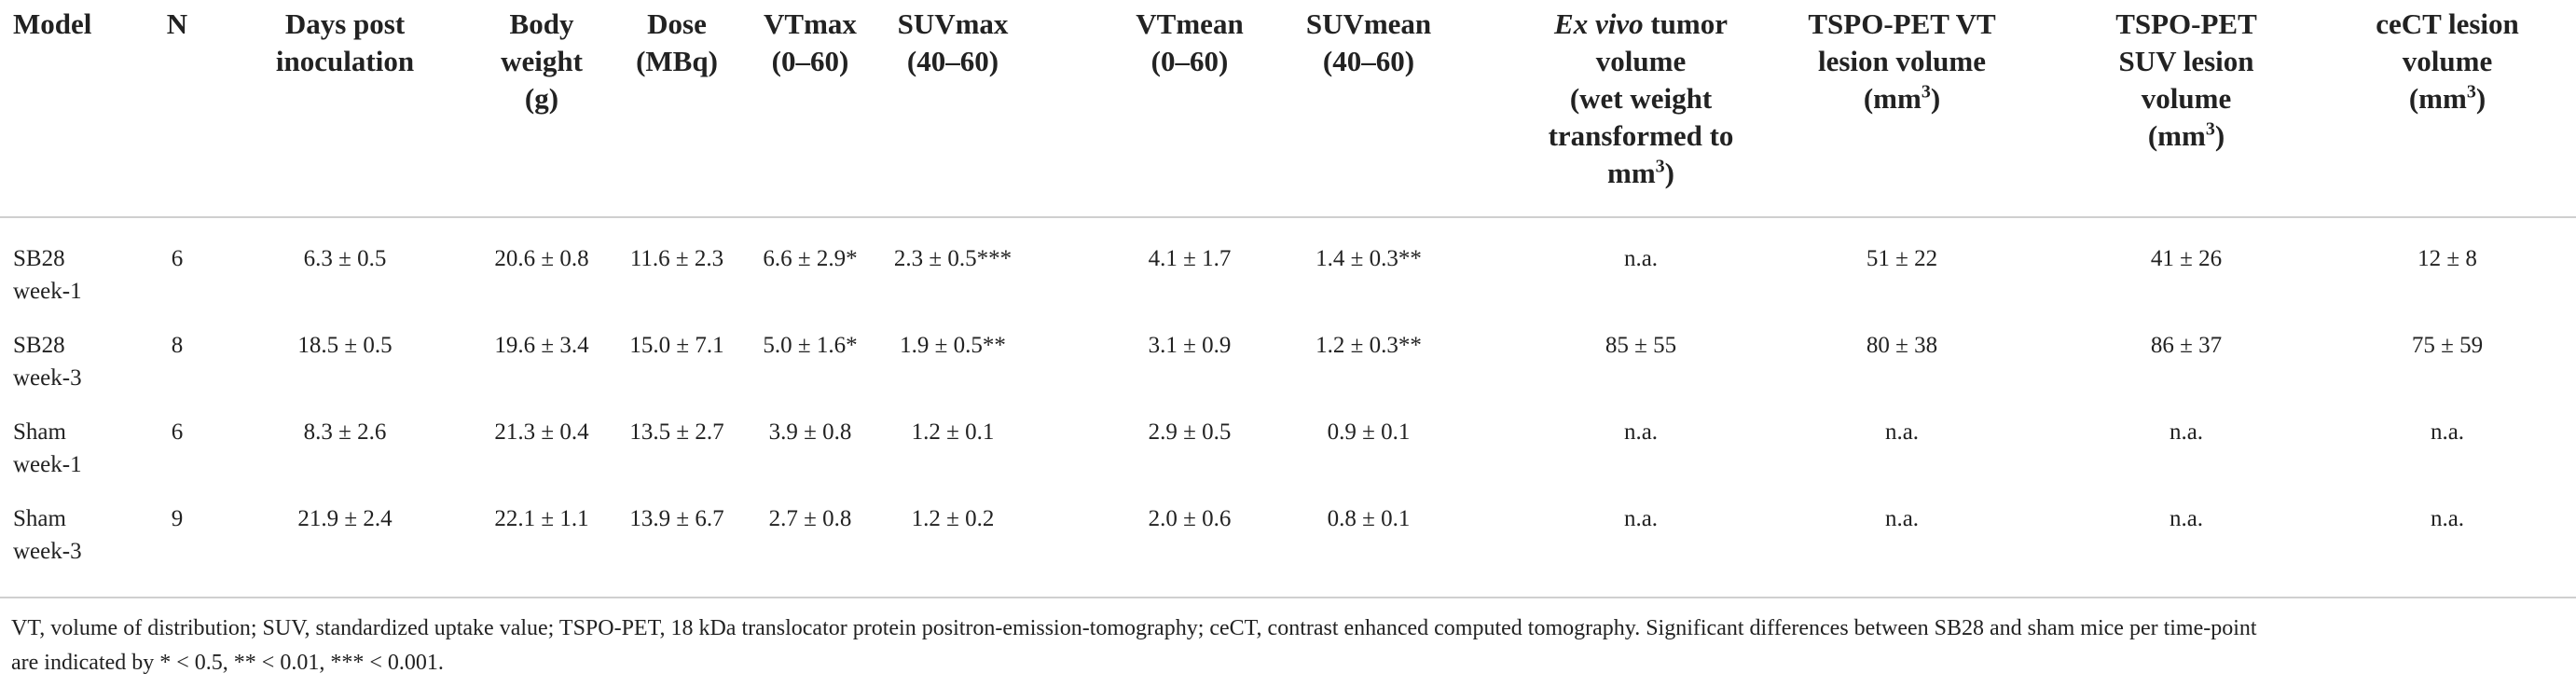 The width and height of the screenshot is (2576, 687). I want to click on header-line: (wet weight, so click(1641, 98).